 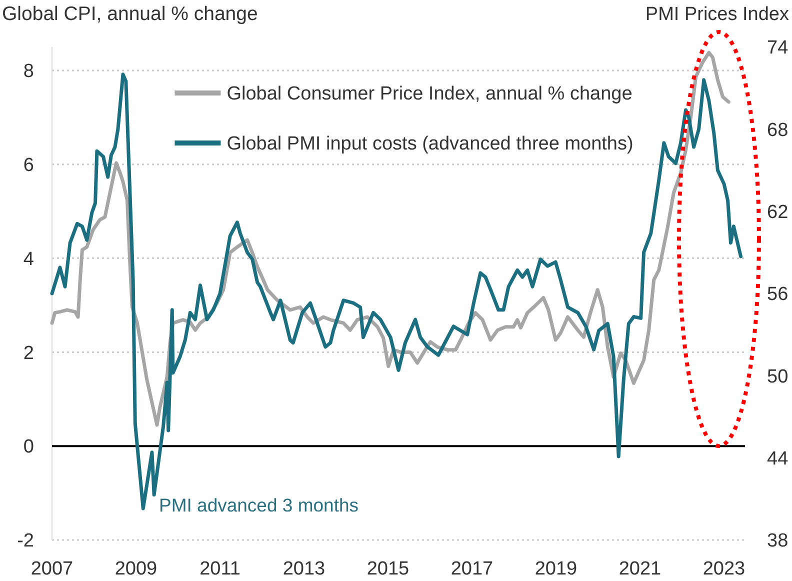 What do you see at coordinates (25, 541) in the screenshot?
I see `y-tick-label: -2` at bounding box center [25, 541].